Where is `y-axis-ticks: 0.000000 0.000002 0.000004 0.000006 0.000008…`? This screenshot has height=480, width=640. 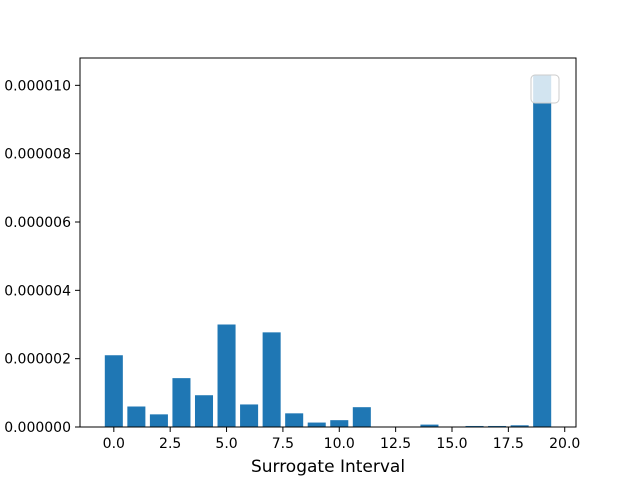 y-axis-ticks: 0.000000 0.000002 0.000004 0.000006 0.000008… is located at coordinates (42, 257).